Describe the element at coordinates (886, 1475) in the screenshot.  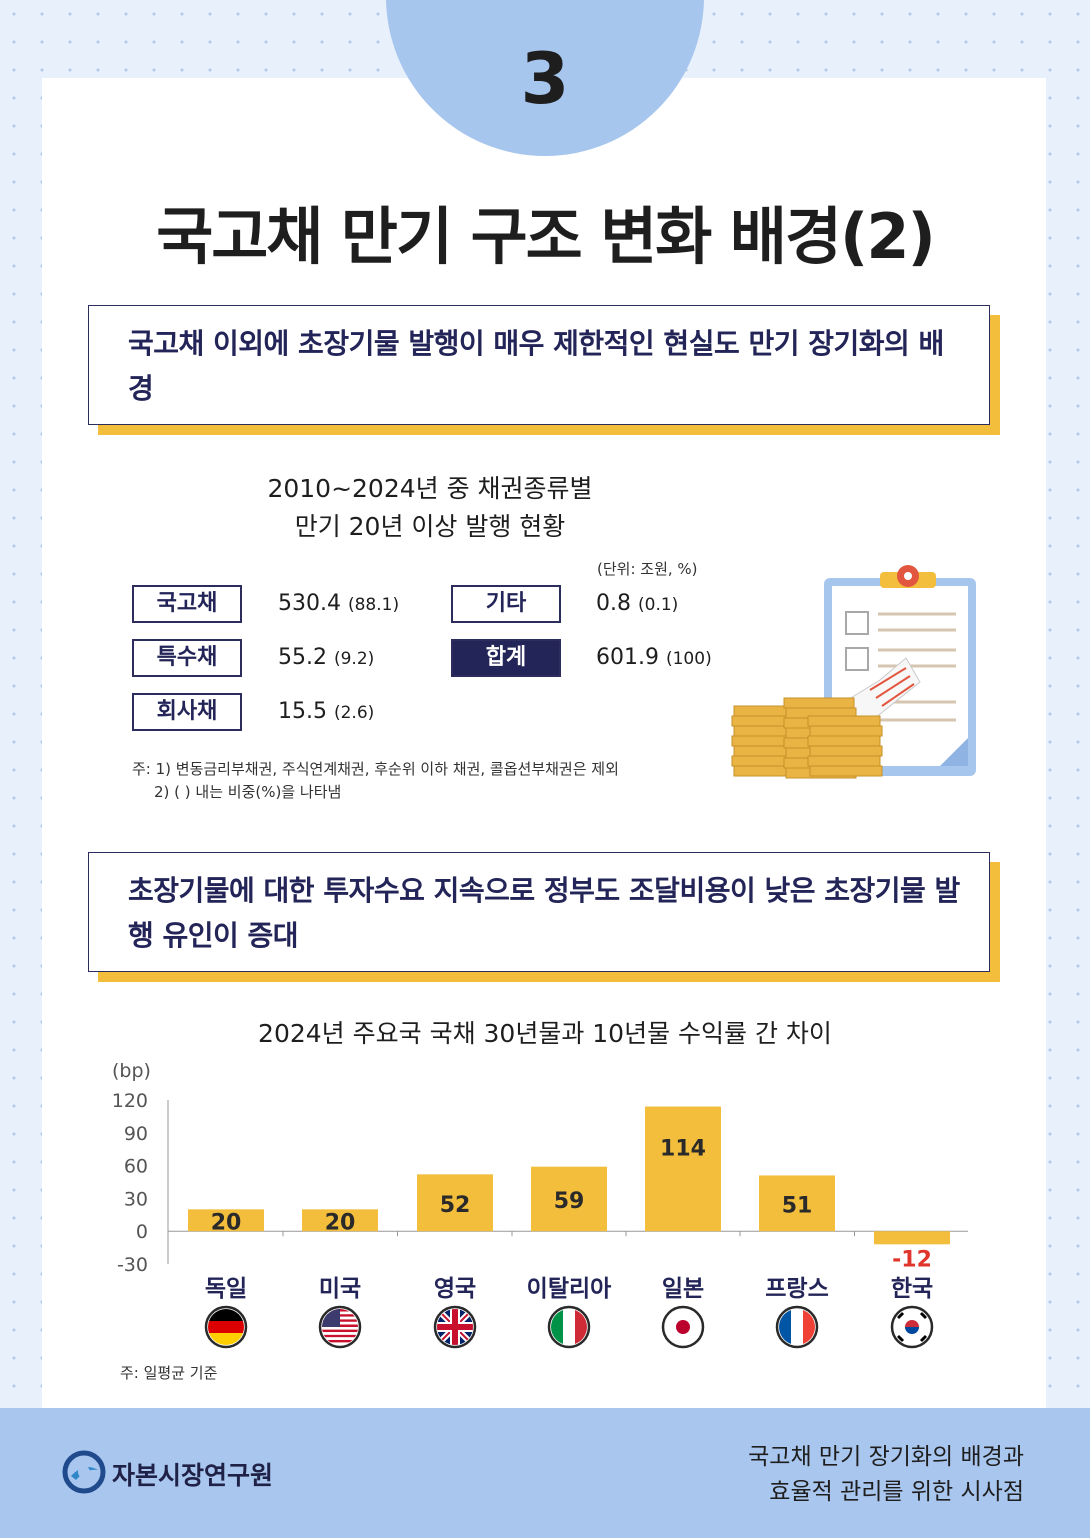
I see `report-title: 국고채 만기 장기화의 배경과 효율적 관리를 위한 시사점` at that location.